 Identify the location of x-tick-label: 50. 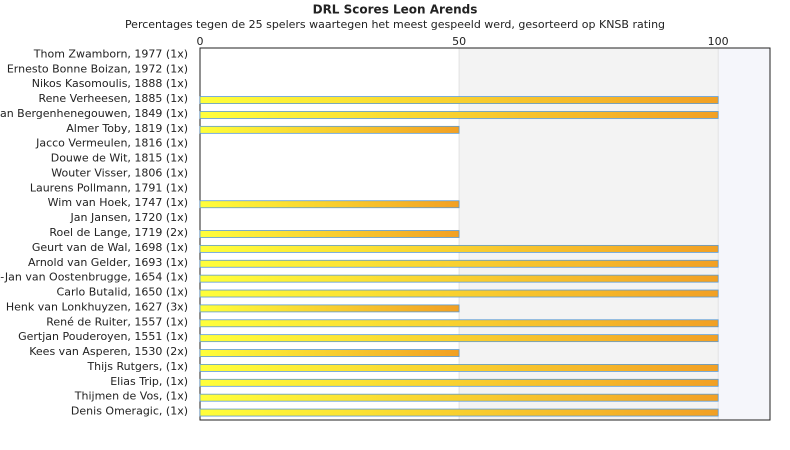
(459, 41).